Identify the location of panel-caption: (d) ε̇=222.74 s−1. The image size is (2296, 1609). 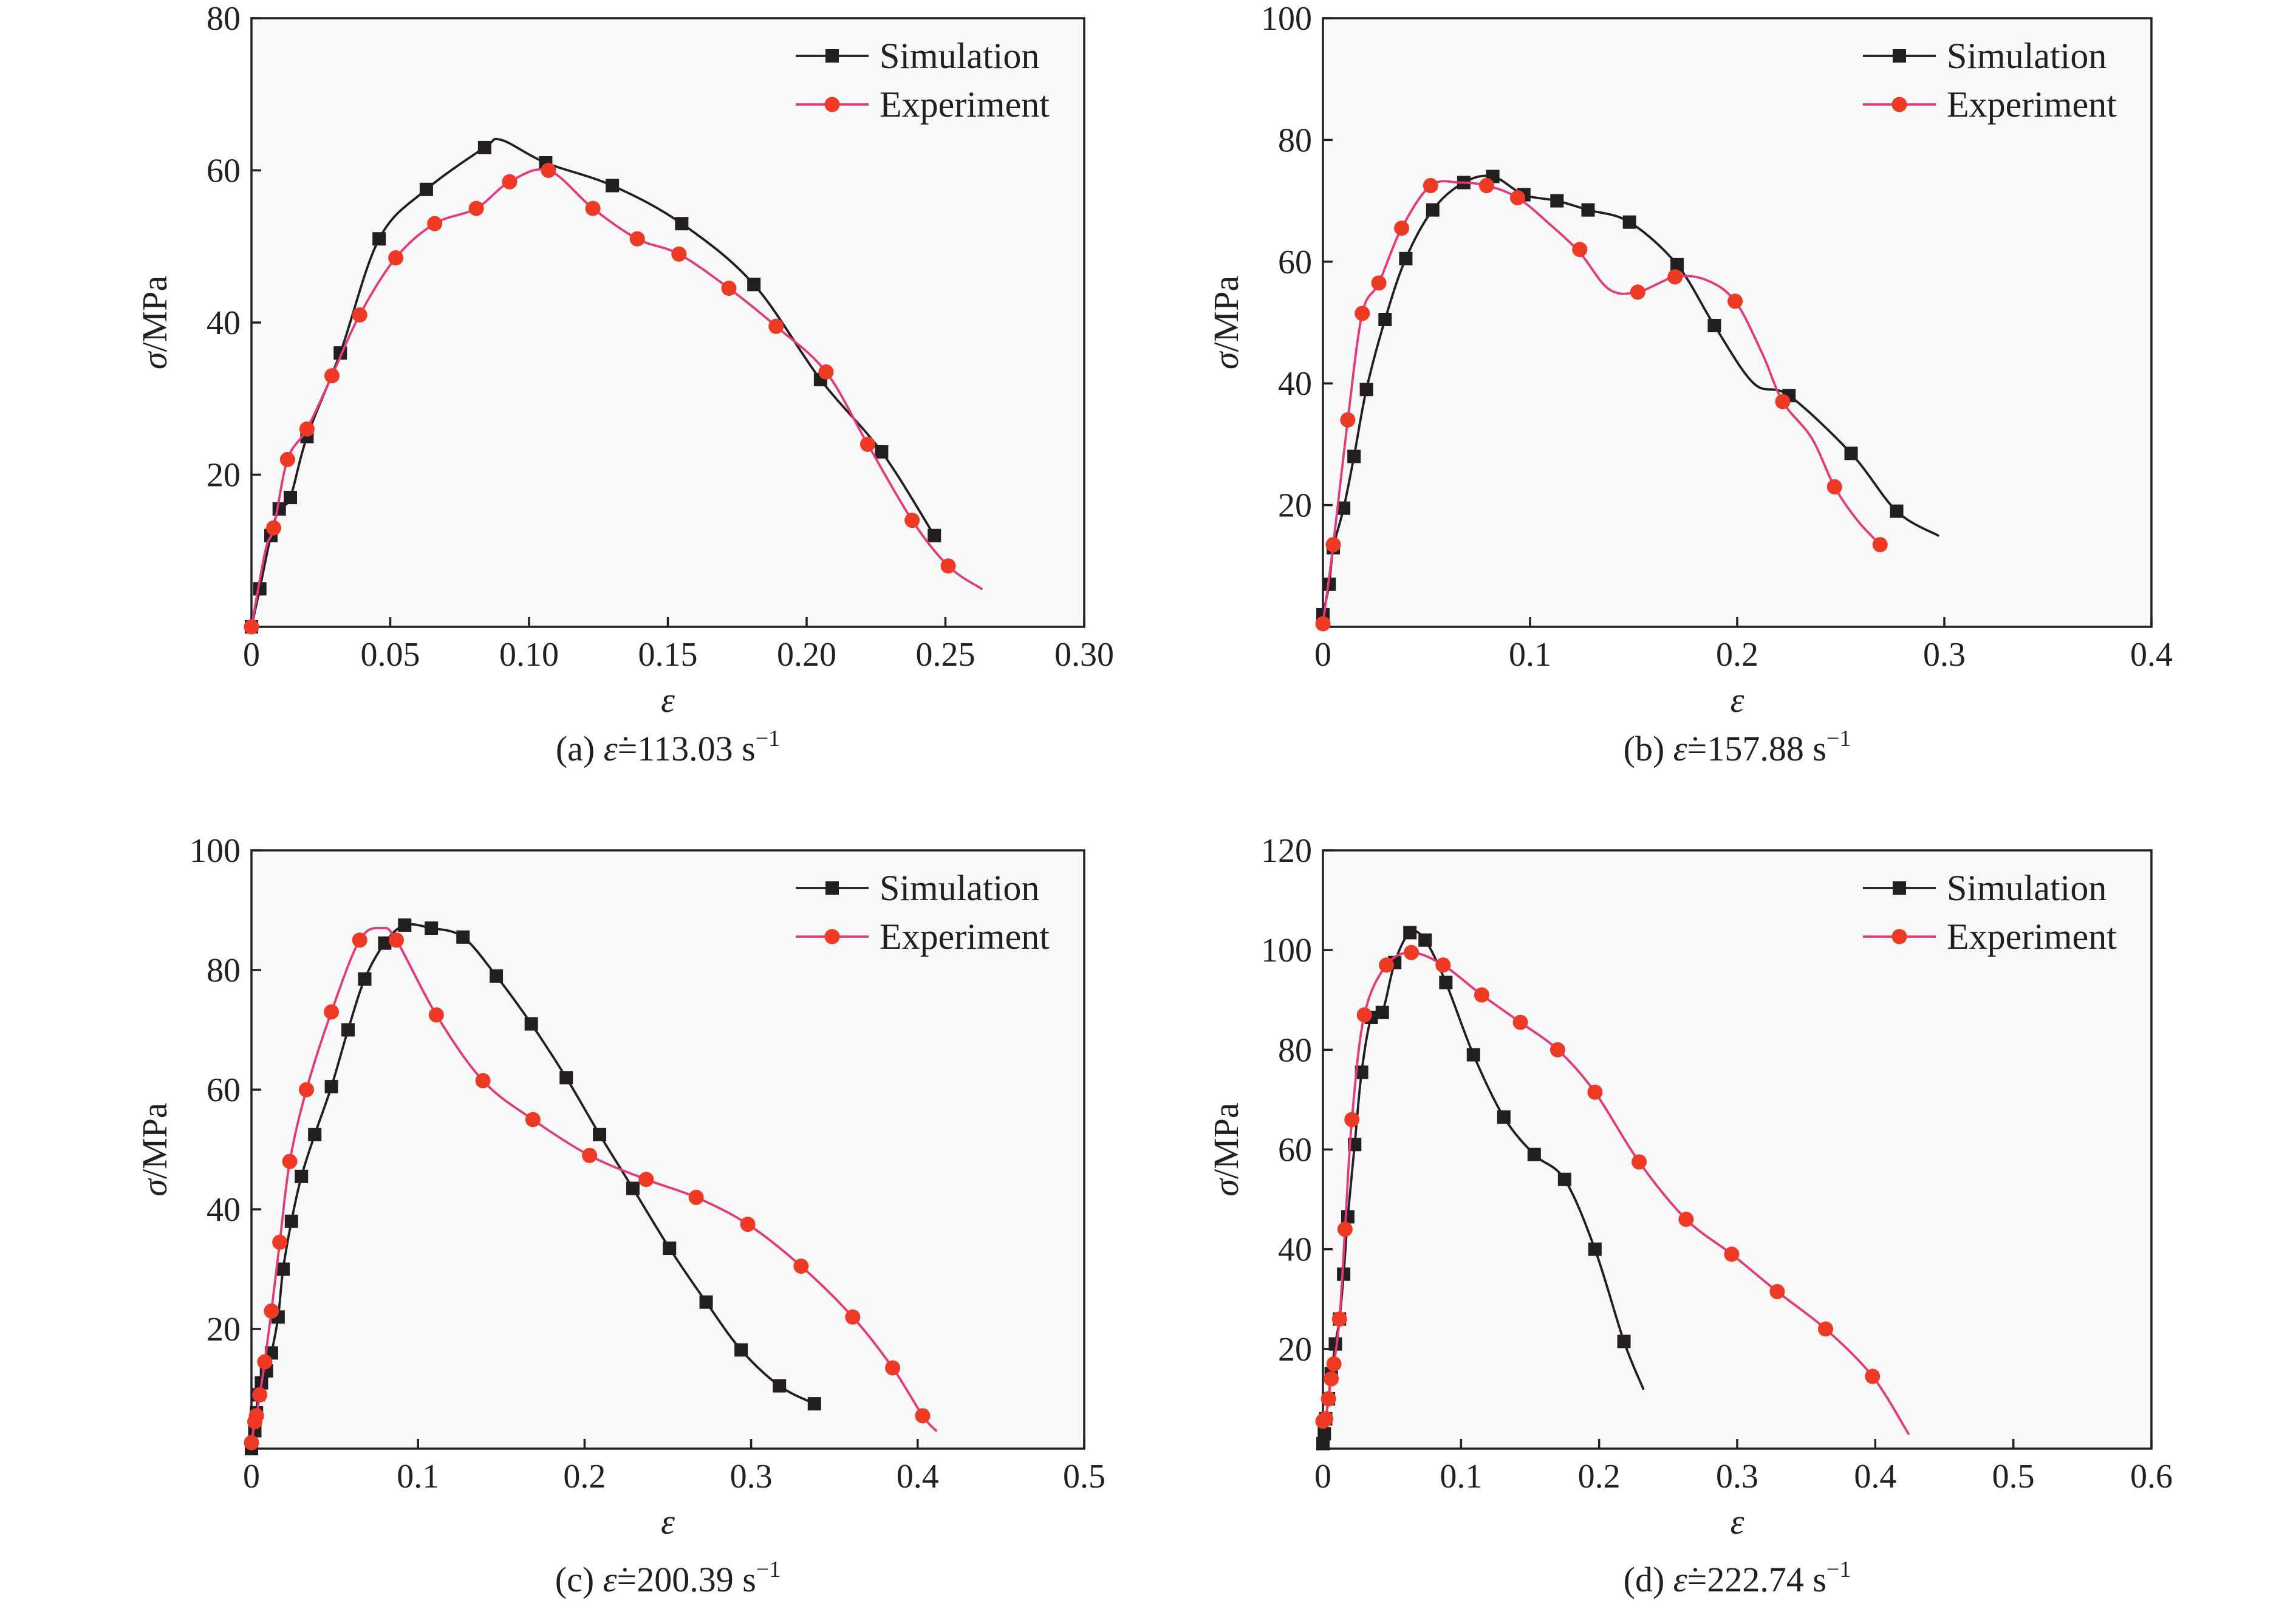
(1737, 1578).